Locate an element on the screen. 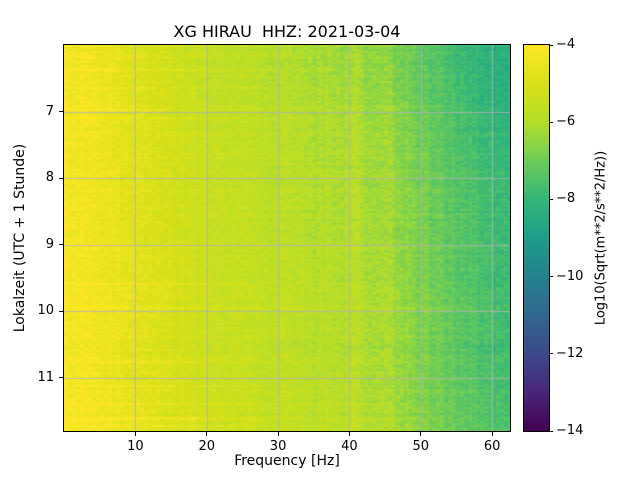 This screenshot has height=480, width=640. x-tick-label: 40 is located at coordinates (349, 446).